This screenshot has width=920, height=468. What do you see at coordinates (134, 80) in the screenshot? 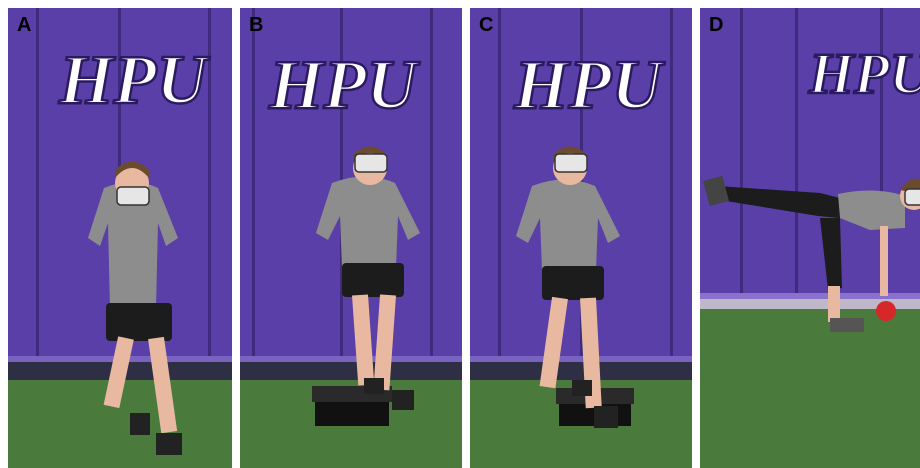
I see `panel-a-logo: HPU` at bounding box center [134, 80].